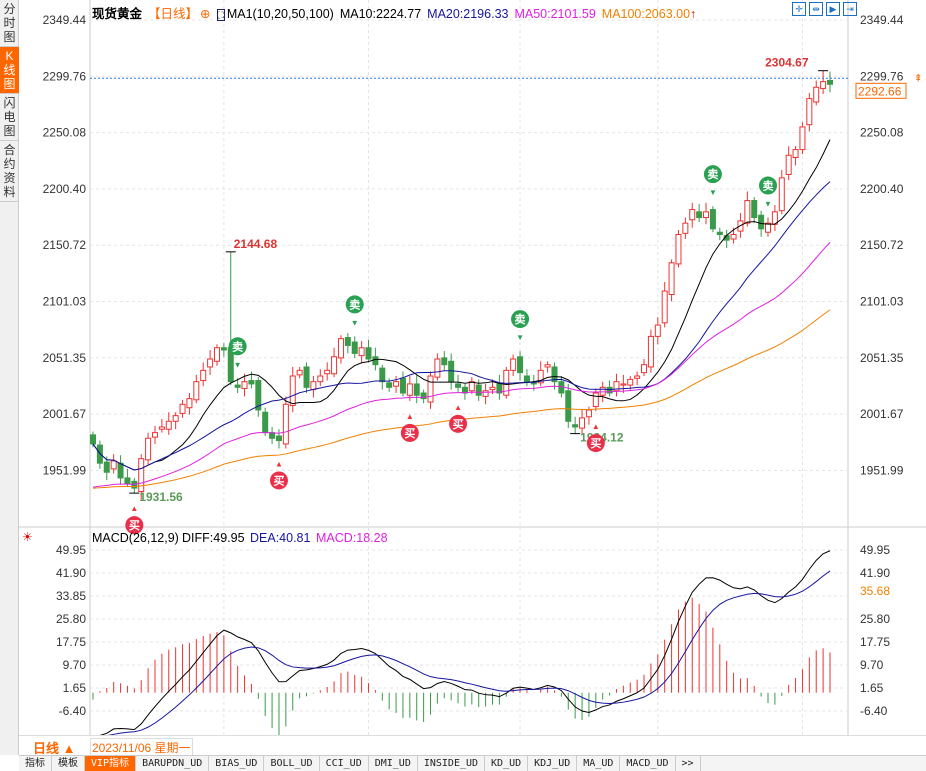 The height and width of the screenshot is (771, 926). What do you see at coordinates (918, 78) in the screenshot?
I see `price-arrow-icon: ⇞` at bounding box center [918, 78].